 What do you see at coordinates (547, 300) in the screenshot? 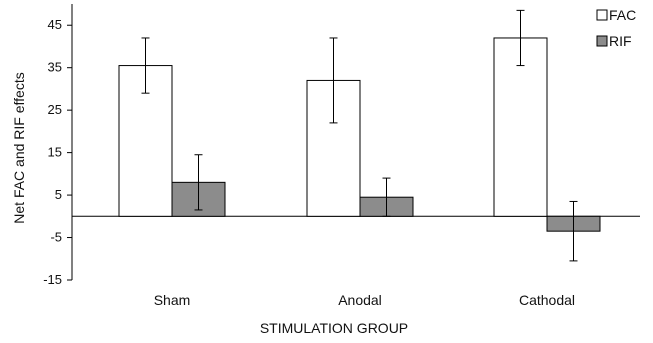
I see `category-label: Cathodal` at bounding box center [547, 300].